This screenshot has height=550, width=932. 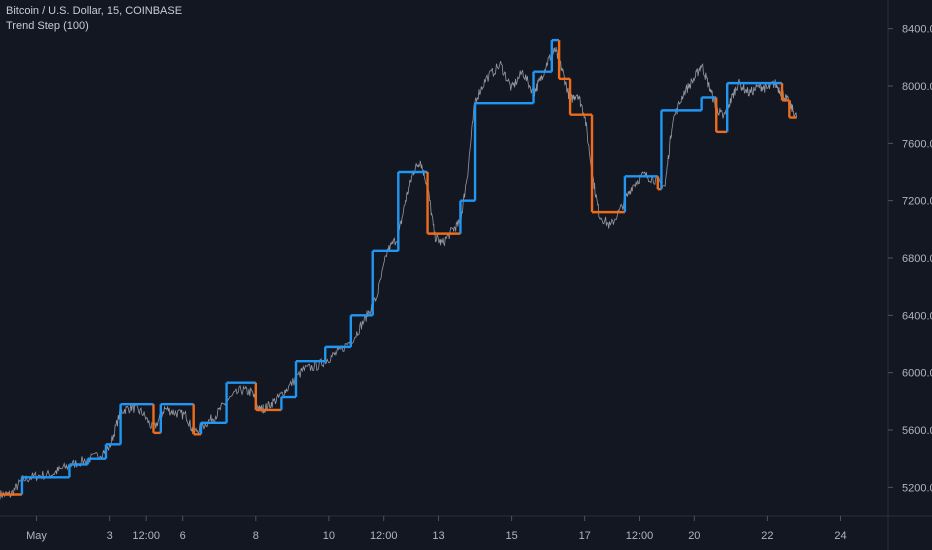 I want to click on y-tick-label: 8400.00, so click(x=917, y=30).